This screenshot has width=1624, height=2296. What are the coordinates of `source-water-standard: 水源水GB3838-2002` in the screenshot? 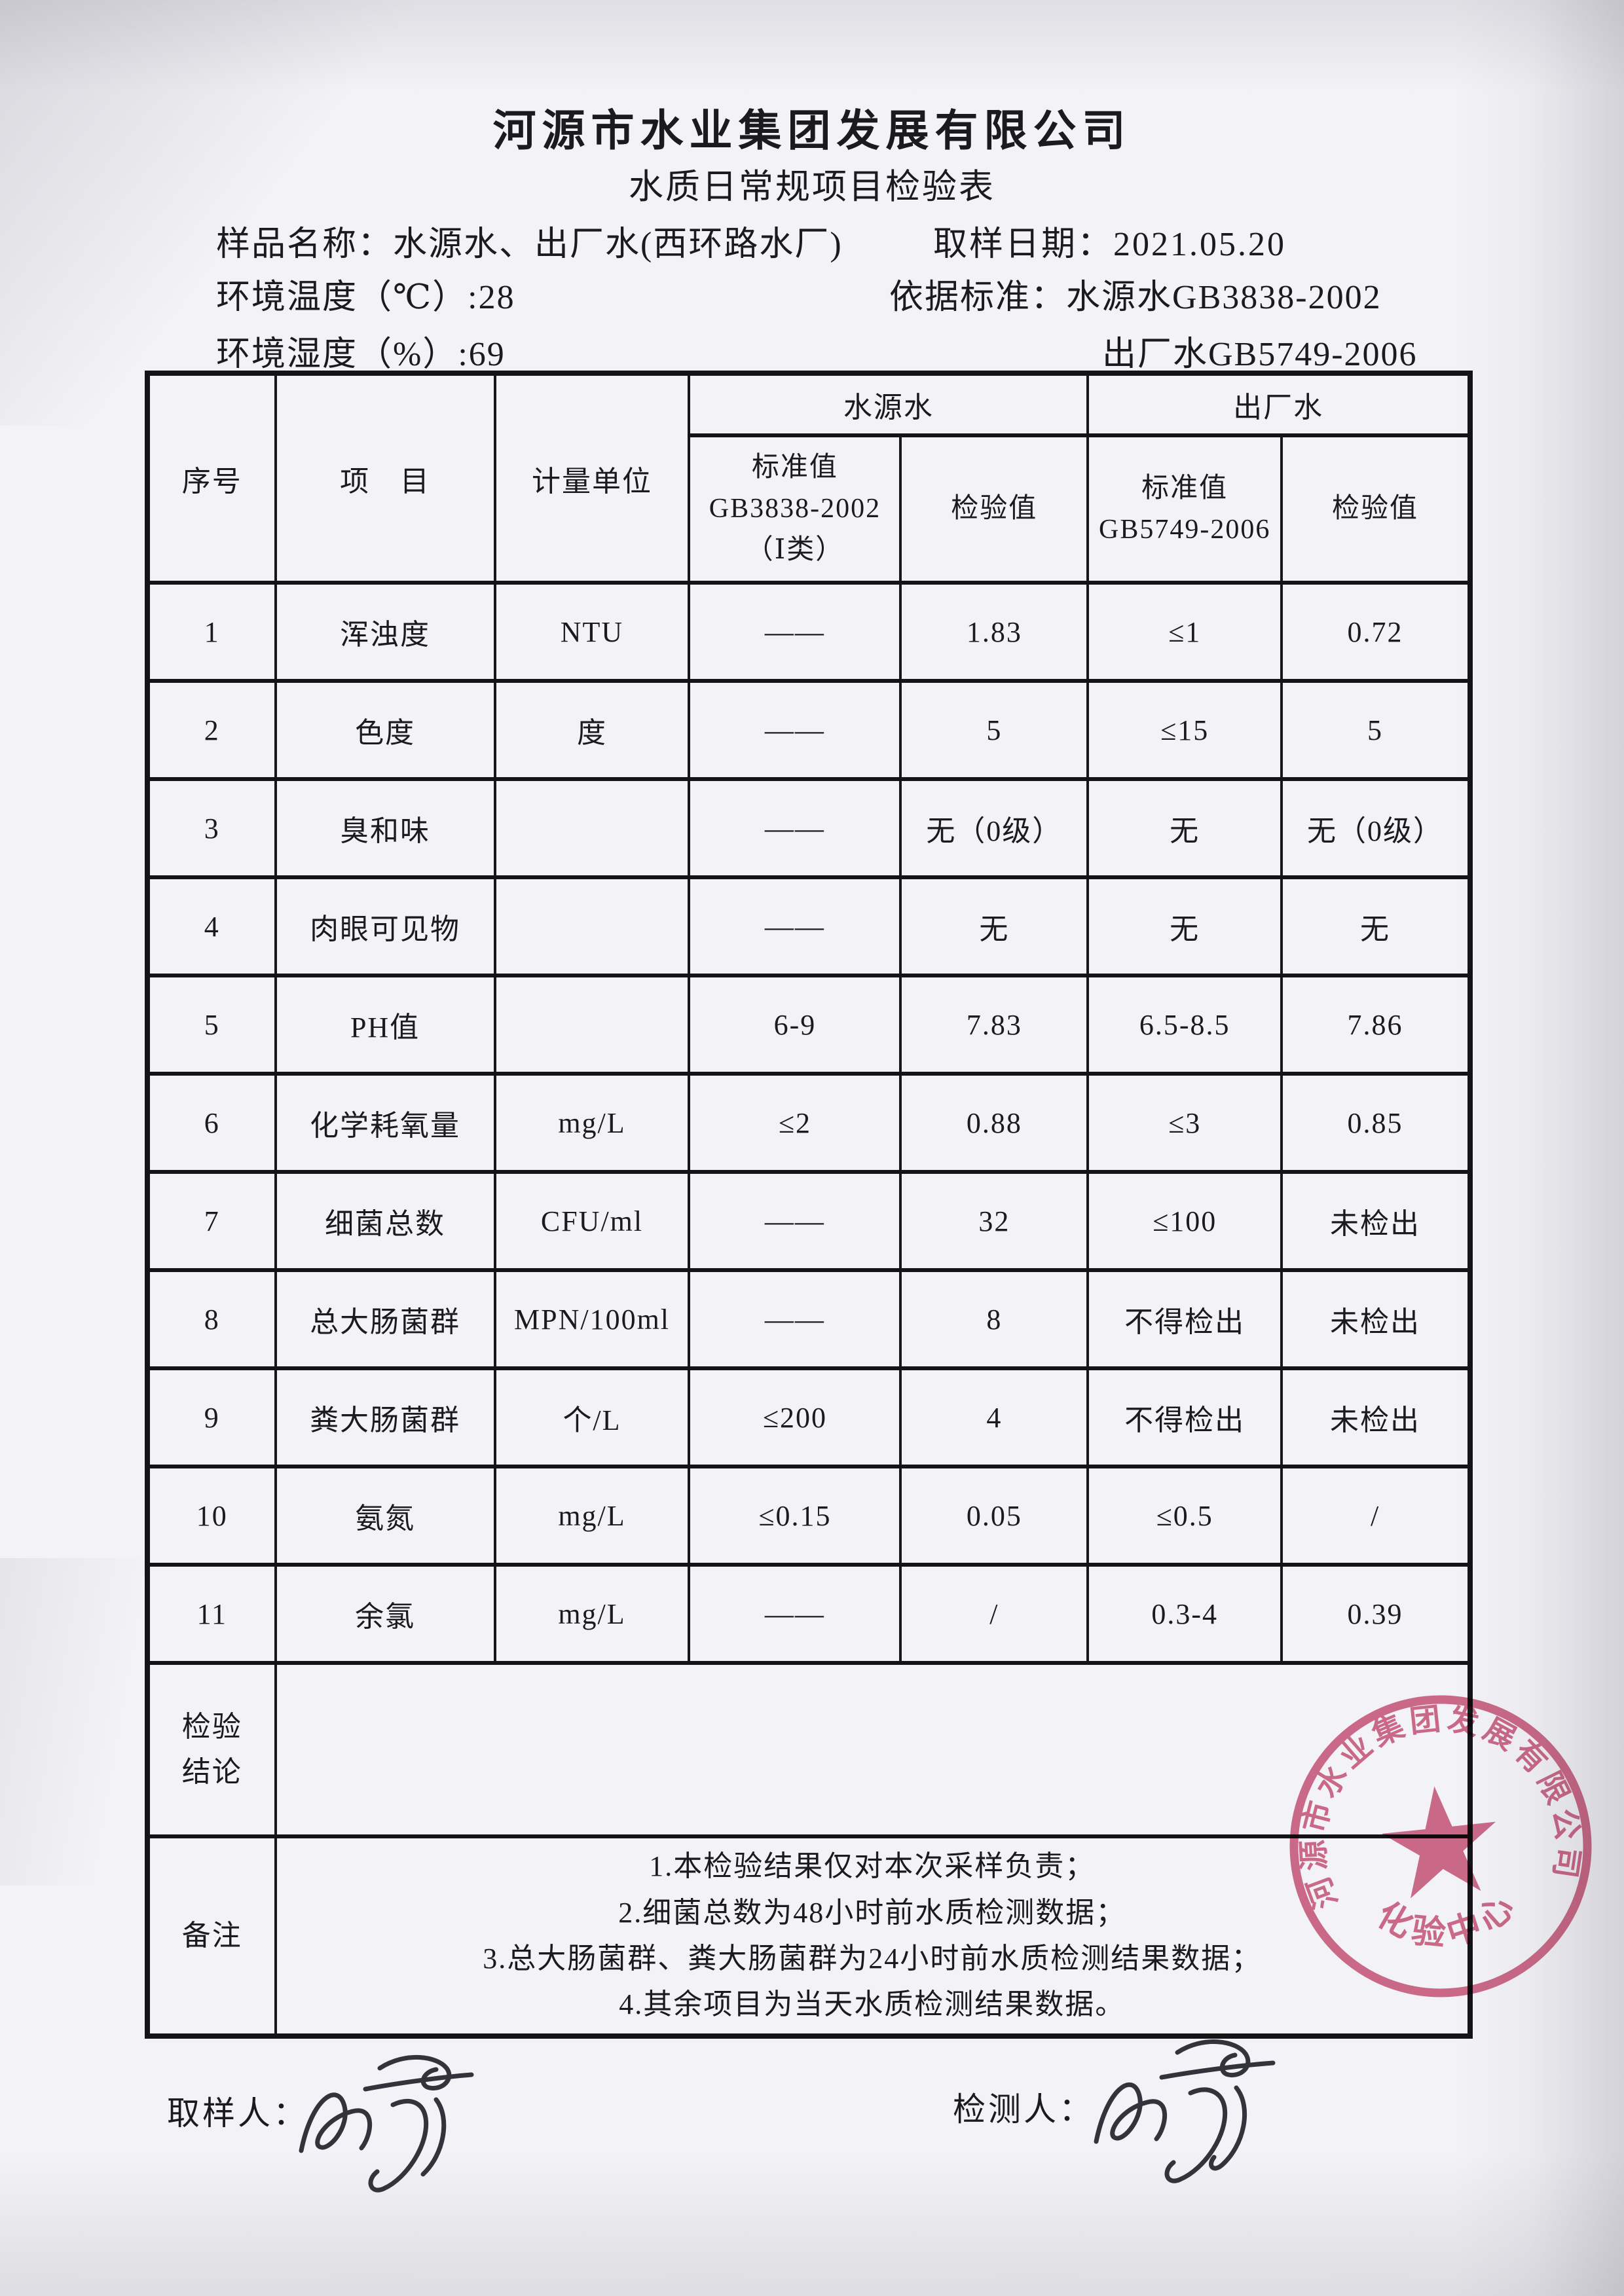 It's located at (1224, 297).